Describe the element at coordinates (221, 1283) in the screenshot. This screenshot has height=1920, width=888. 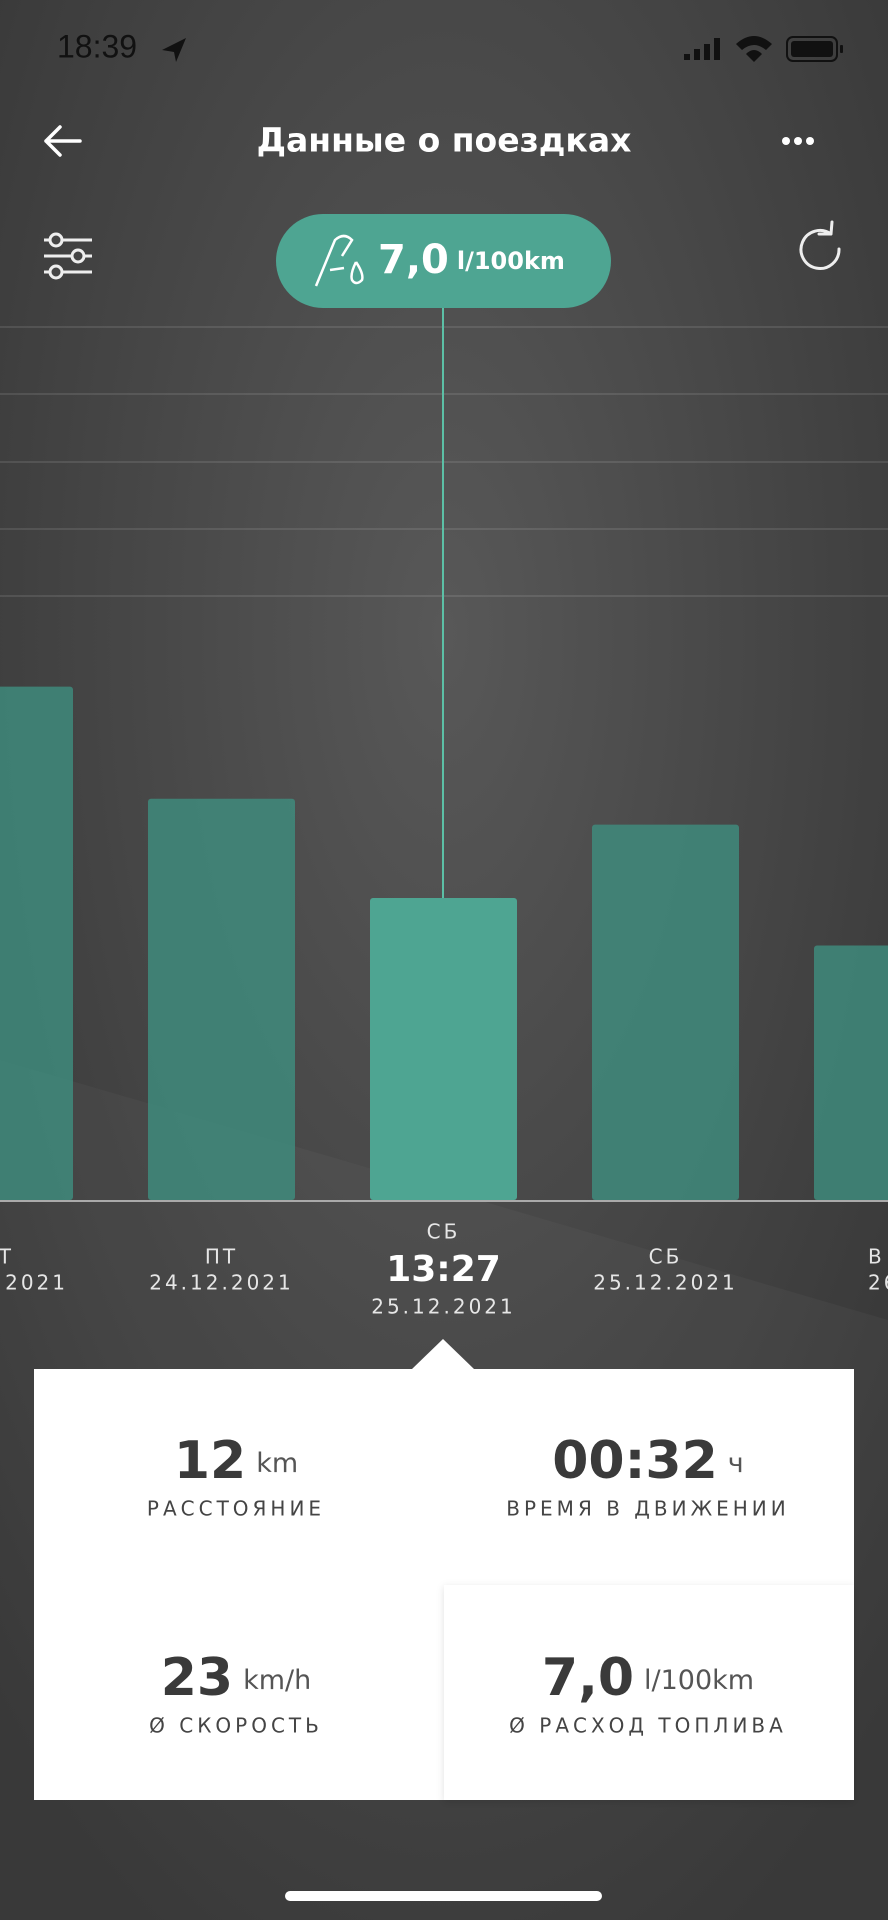
I see `x-tick-date: 24.12.2021` at that location.